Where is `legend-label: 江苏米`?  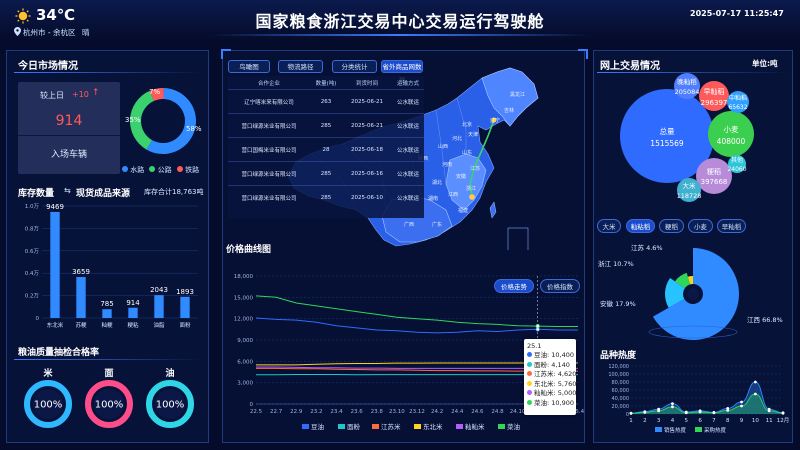
legend-label: 江苏米 is located at coordinates (391, 426).